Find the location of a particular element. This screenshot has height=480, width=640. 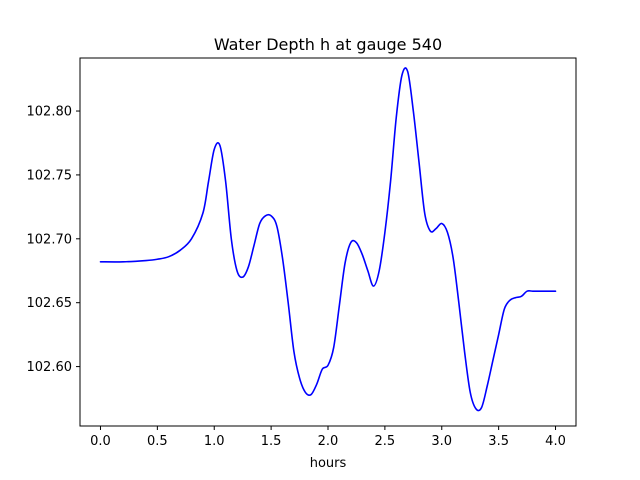

chart-title: Water Depth h at gauge 540 is located at coordinates (328, 44).